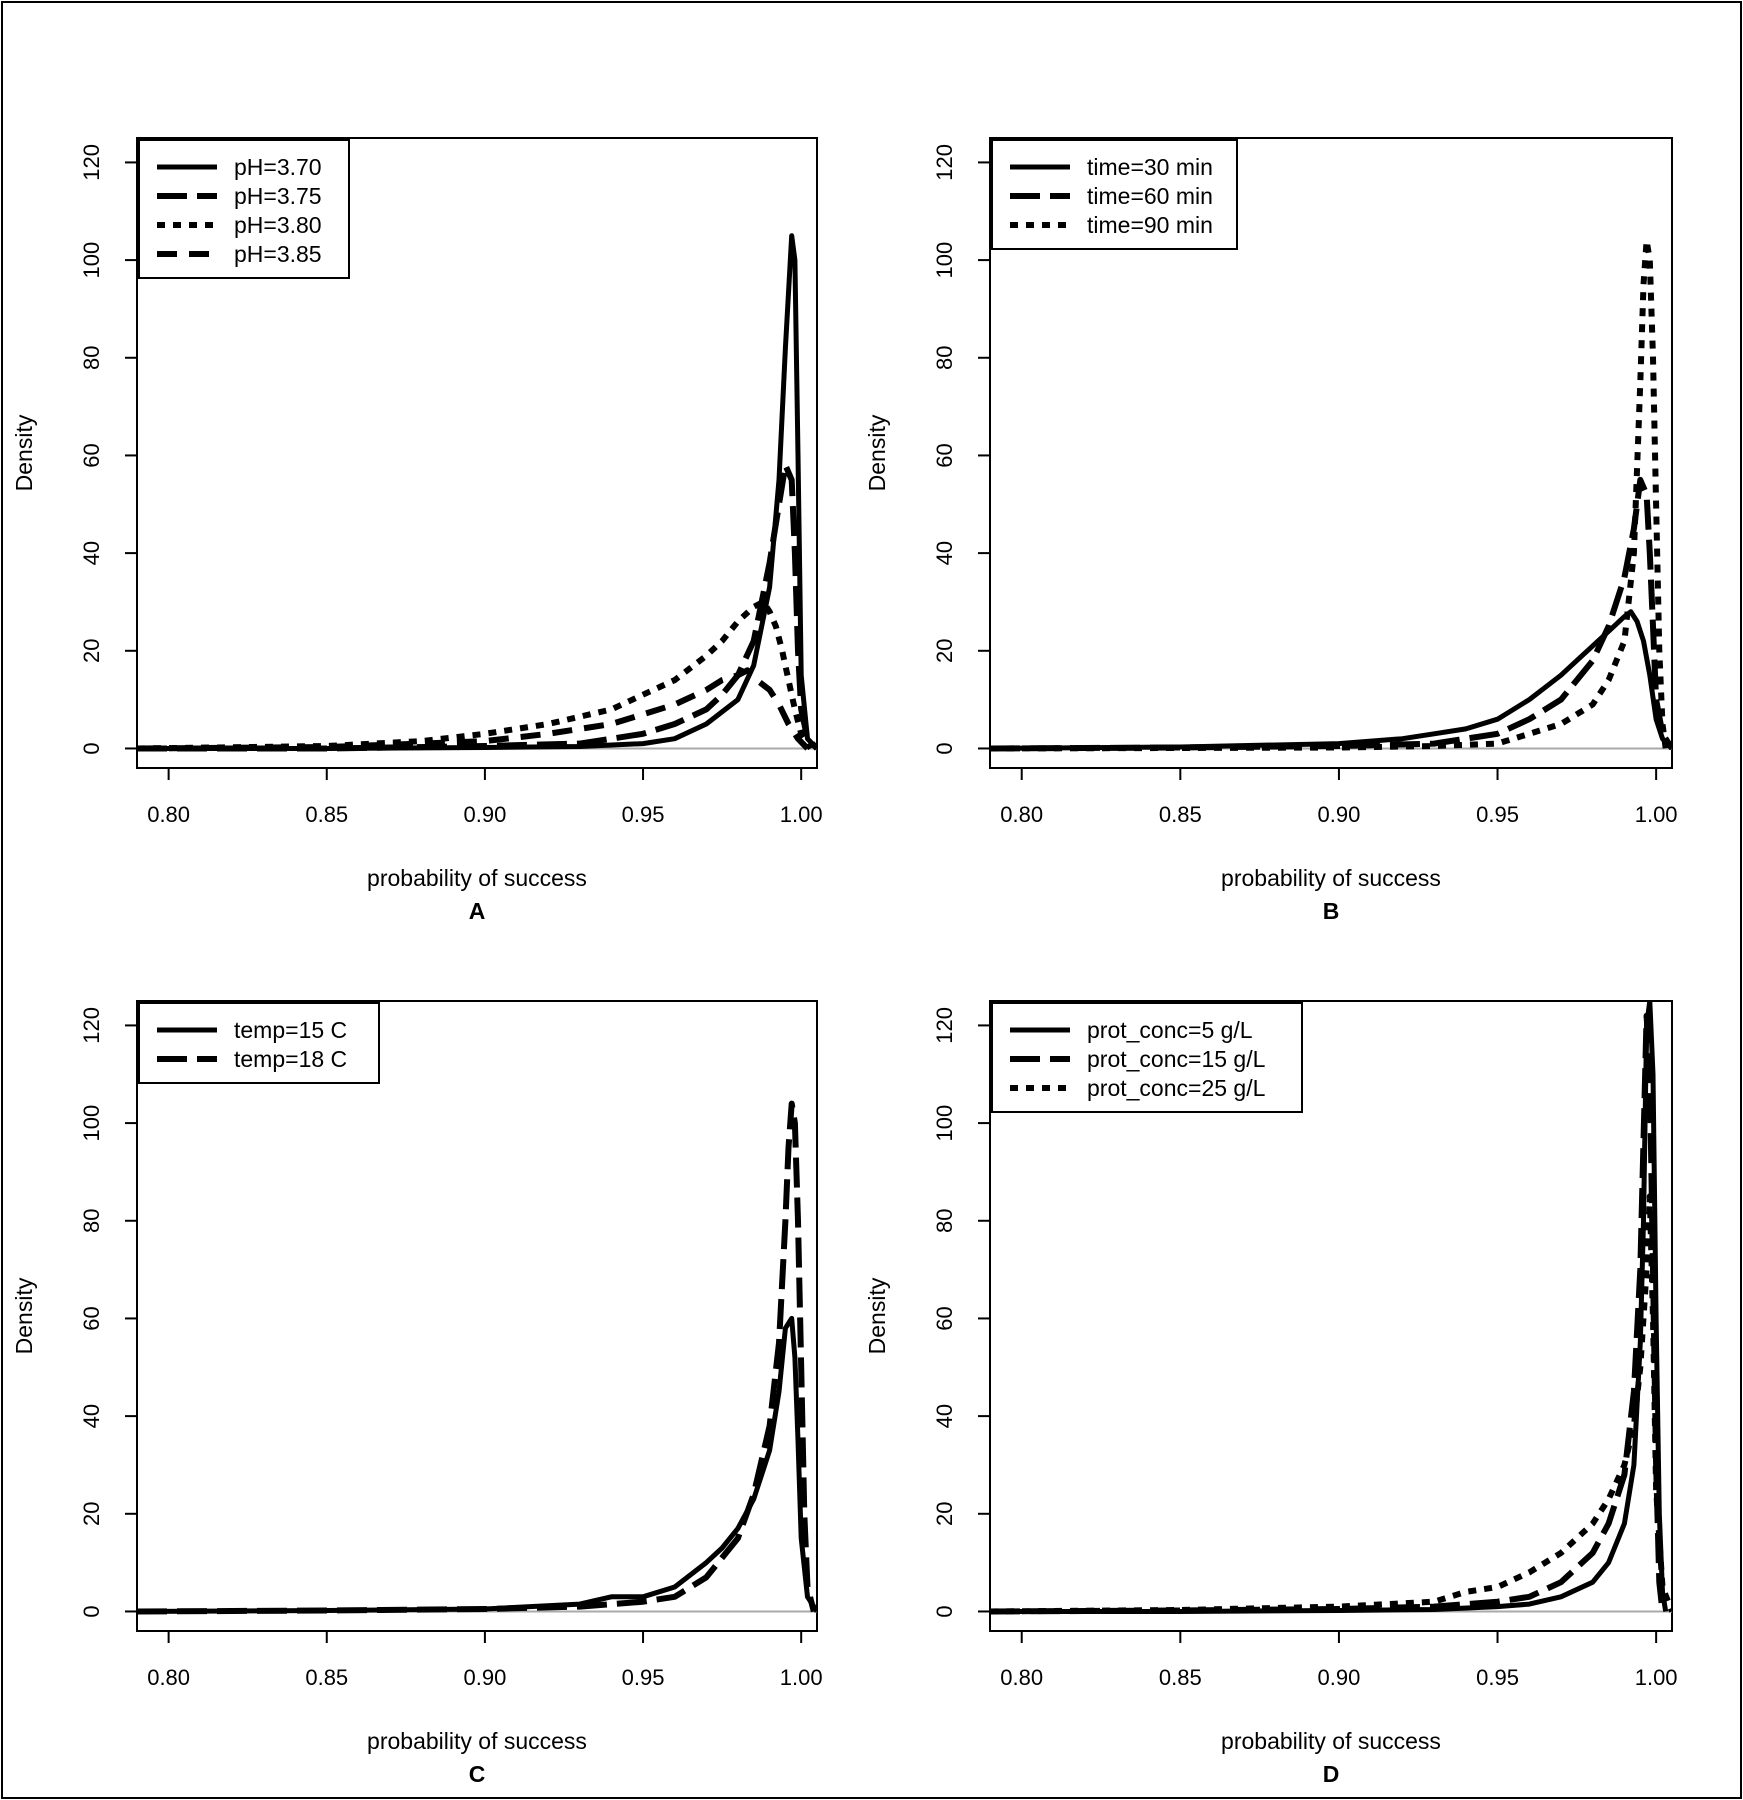  I want to click on legend-label: prot_conc=15 g/L, so click(1176, 1059).